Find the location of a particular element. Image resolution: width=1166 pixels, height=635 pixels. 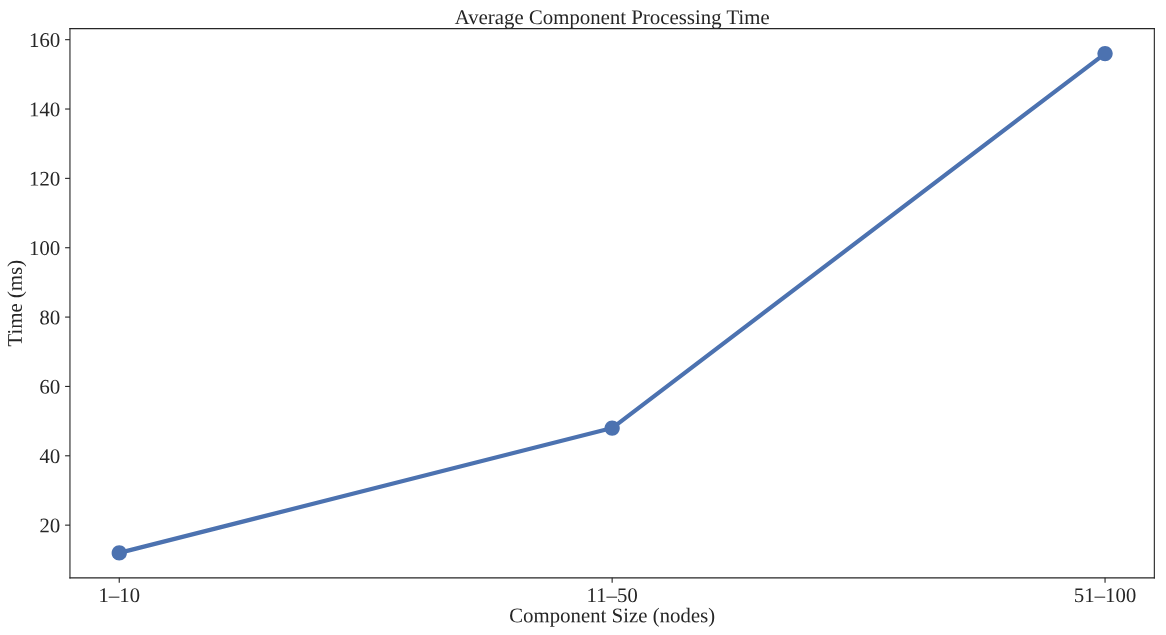

y-tick-label: 160 is located at coordinates (45, 40).